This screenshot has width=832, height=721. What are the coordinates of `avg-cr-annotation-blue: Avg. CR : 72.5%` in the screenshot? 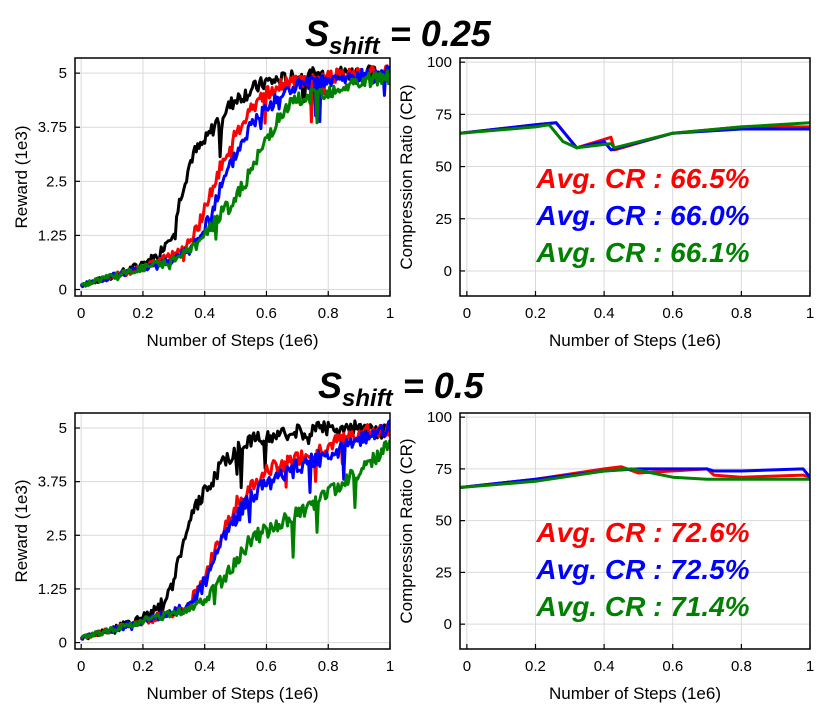 It's located at (642, 569).